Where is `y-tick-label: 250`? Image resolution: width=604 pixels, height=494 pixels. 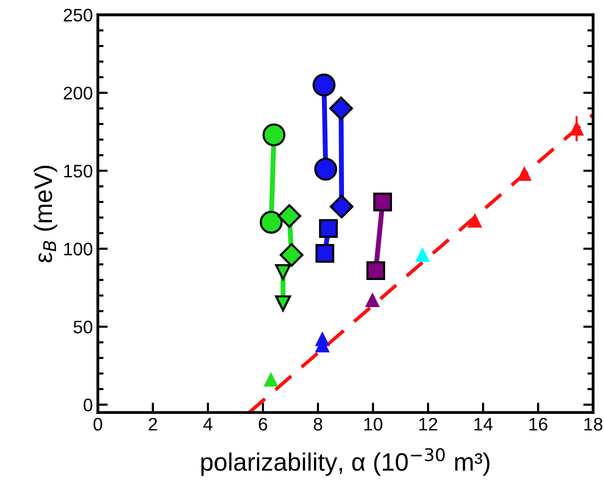
y-tick-label: 250 is located at coordinates (78, 15).